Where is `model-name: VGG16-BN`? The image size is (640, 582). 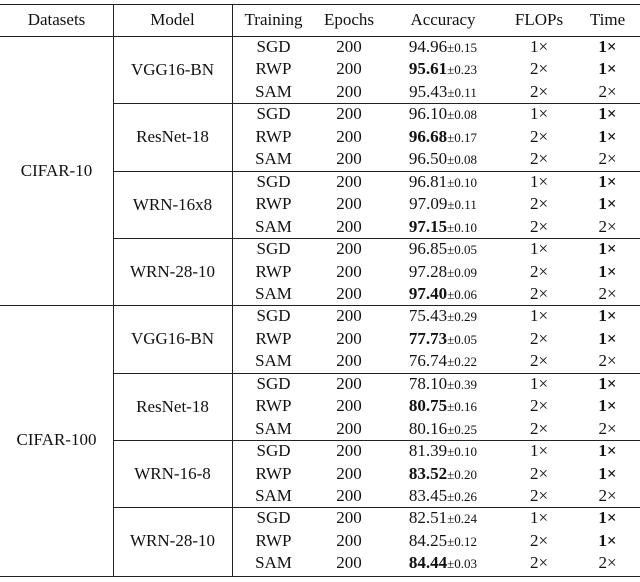
model-name: VGG16-BN is located at coordinates (172, 339).